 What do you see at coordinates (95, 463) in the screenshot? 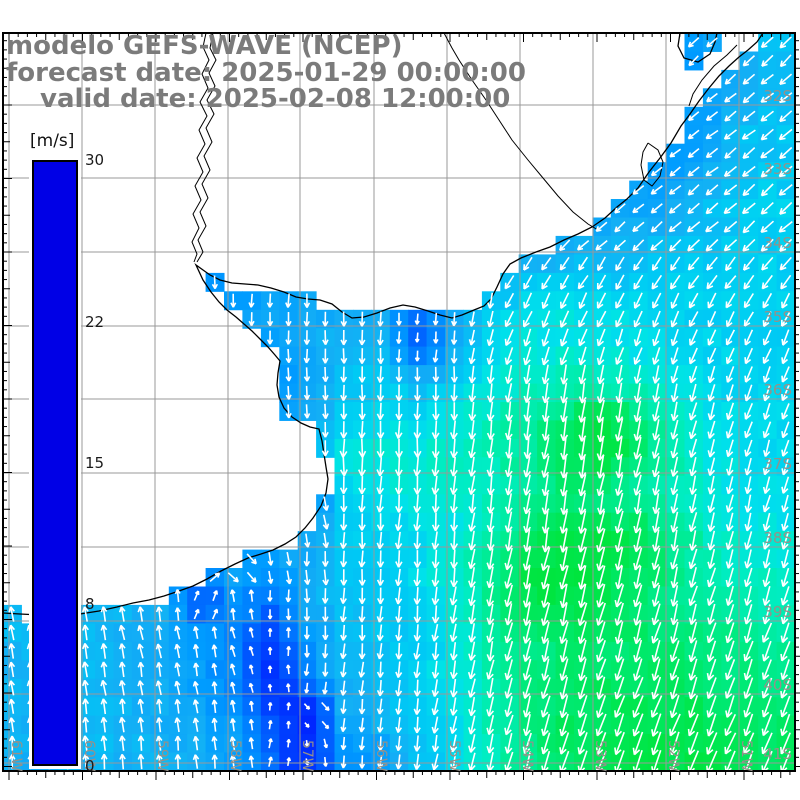
I see `colorbar-tick-label: 15` at bounding box center [95, 463].